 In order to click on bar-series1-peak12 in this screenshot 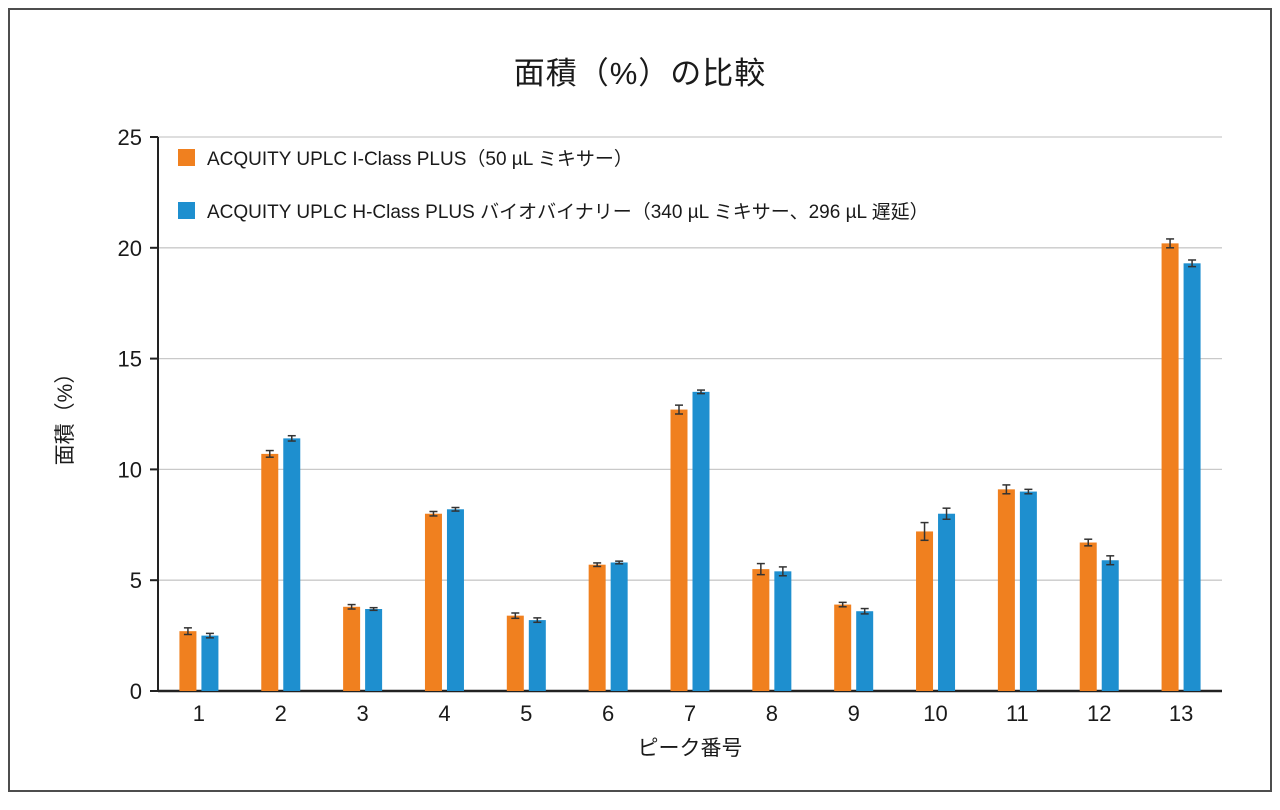, I will do `click(1088, 616)`.